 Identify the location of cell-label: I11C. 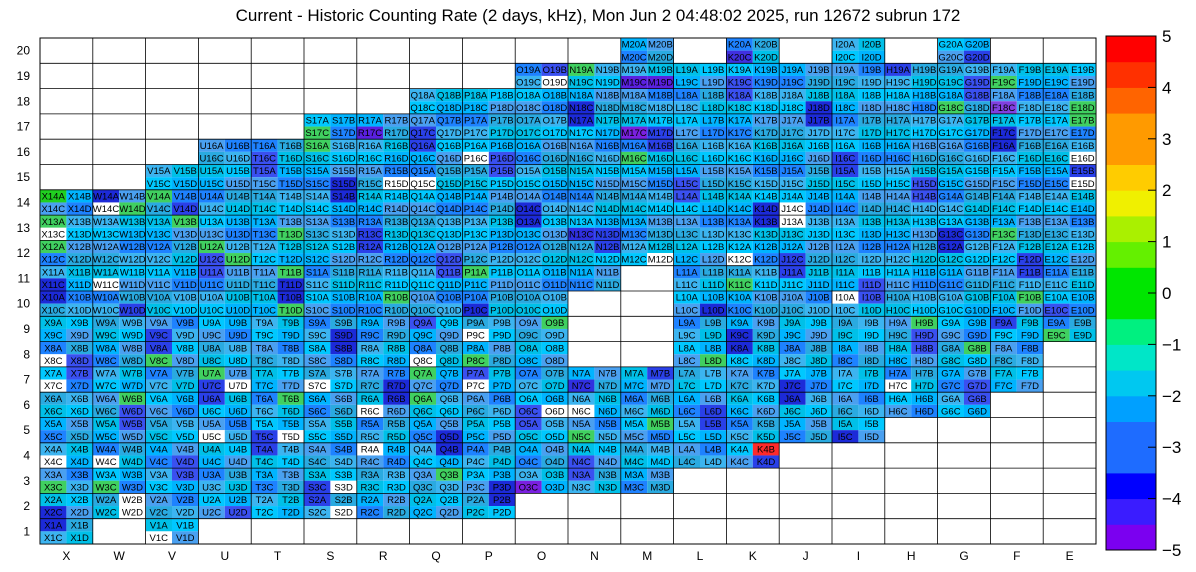
(846, 285).